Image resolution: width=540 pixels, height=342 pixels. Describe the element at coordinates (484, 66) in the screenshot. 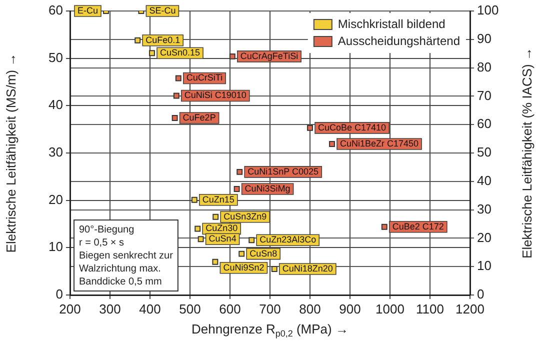

I see `y2-tick-label: 80` at that location.